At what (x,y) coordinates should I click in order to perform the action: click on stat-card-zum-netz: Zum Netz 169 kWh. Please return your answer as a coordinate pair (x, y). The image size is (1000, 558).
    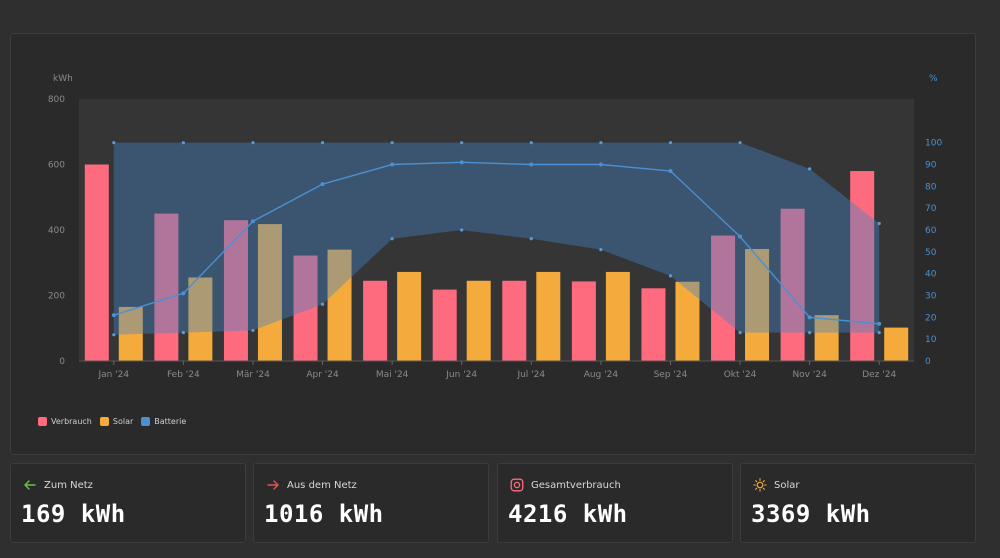
    Looking at the image, I should click on (128, 503).